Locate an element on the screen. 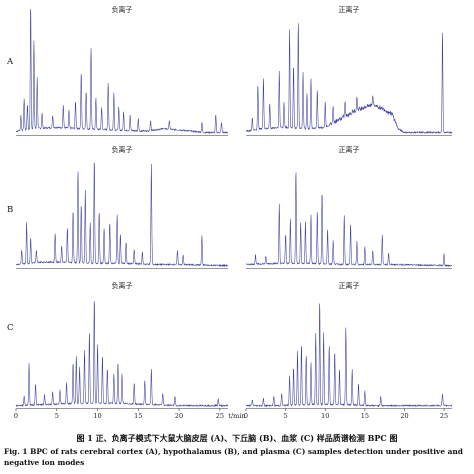  x-tick-label-C-negative-25: 25 is located at coordinates (220, 416).